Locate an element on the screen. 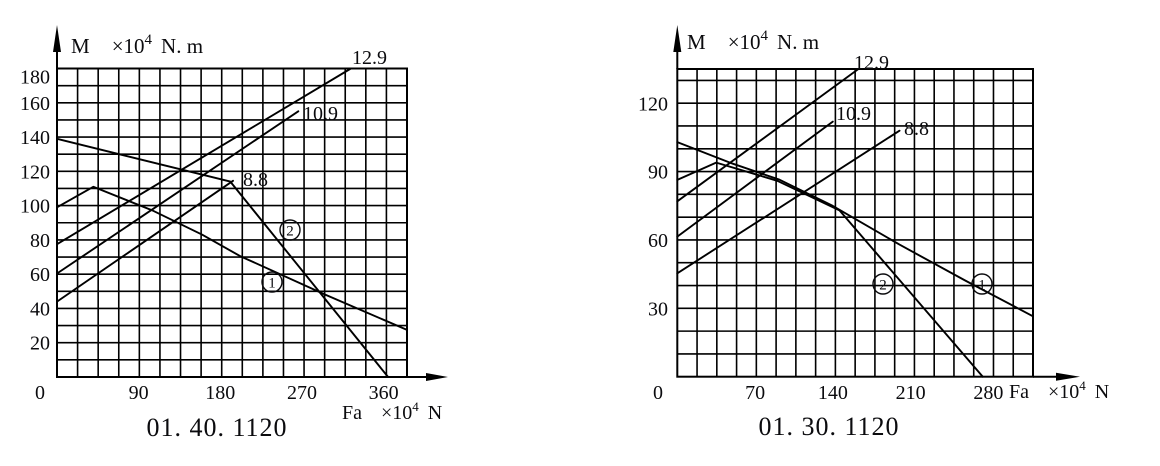  y-tick-label: 180 is located at coordinates (35, 77).